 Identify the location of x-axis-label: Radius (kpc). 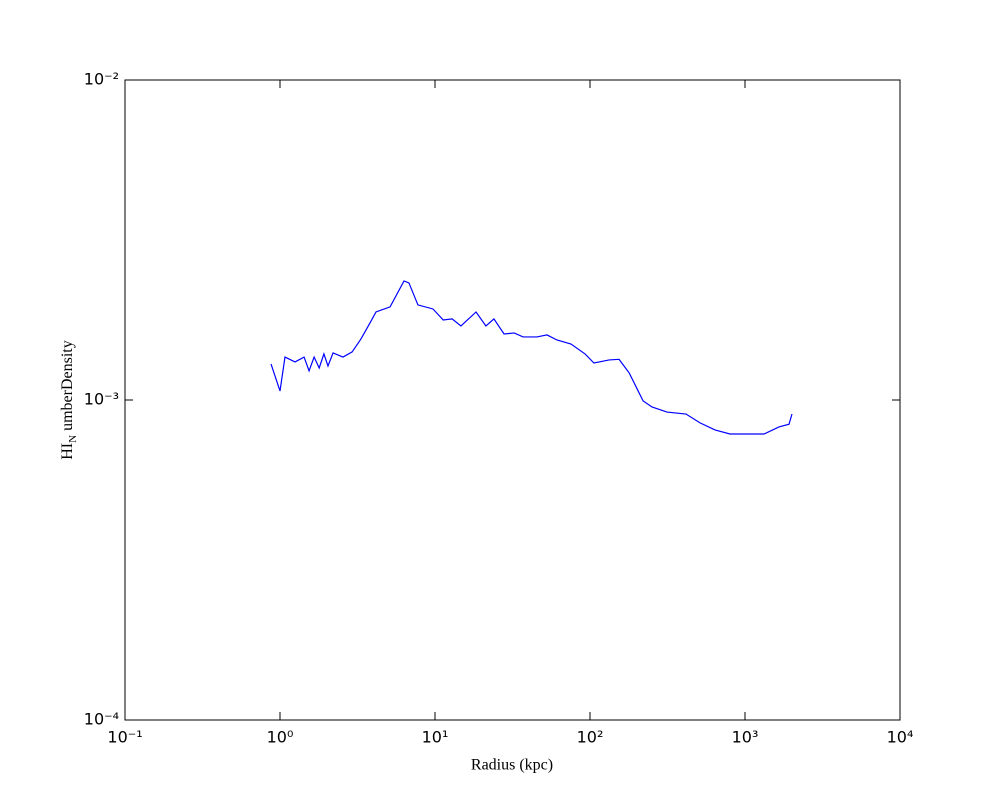
(512, 765).